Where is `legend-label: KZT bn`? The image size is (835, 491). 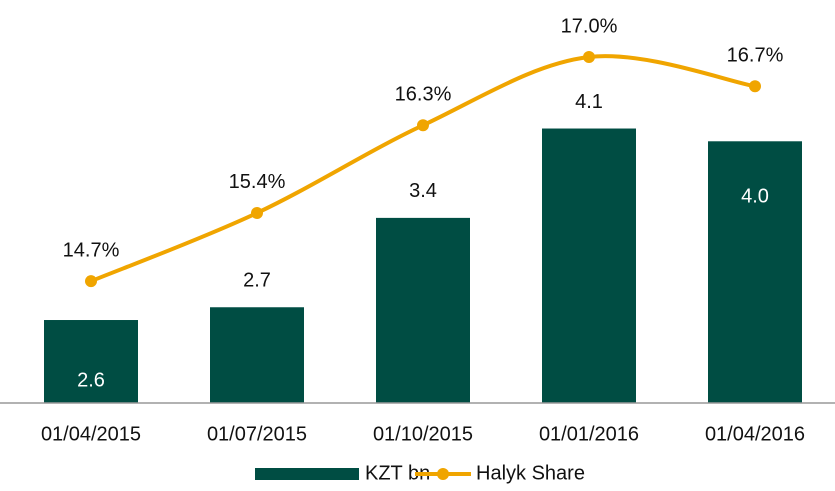 legend-label: KZT bn is located at coordinates (397, 473).